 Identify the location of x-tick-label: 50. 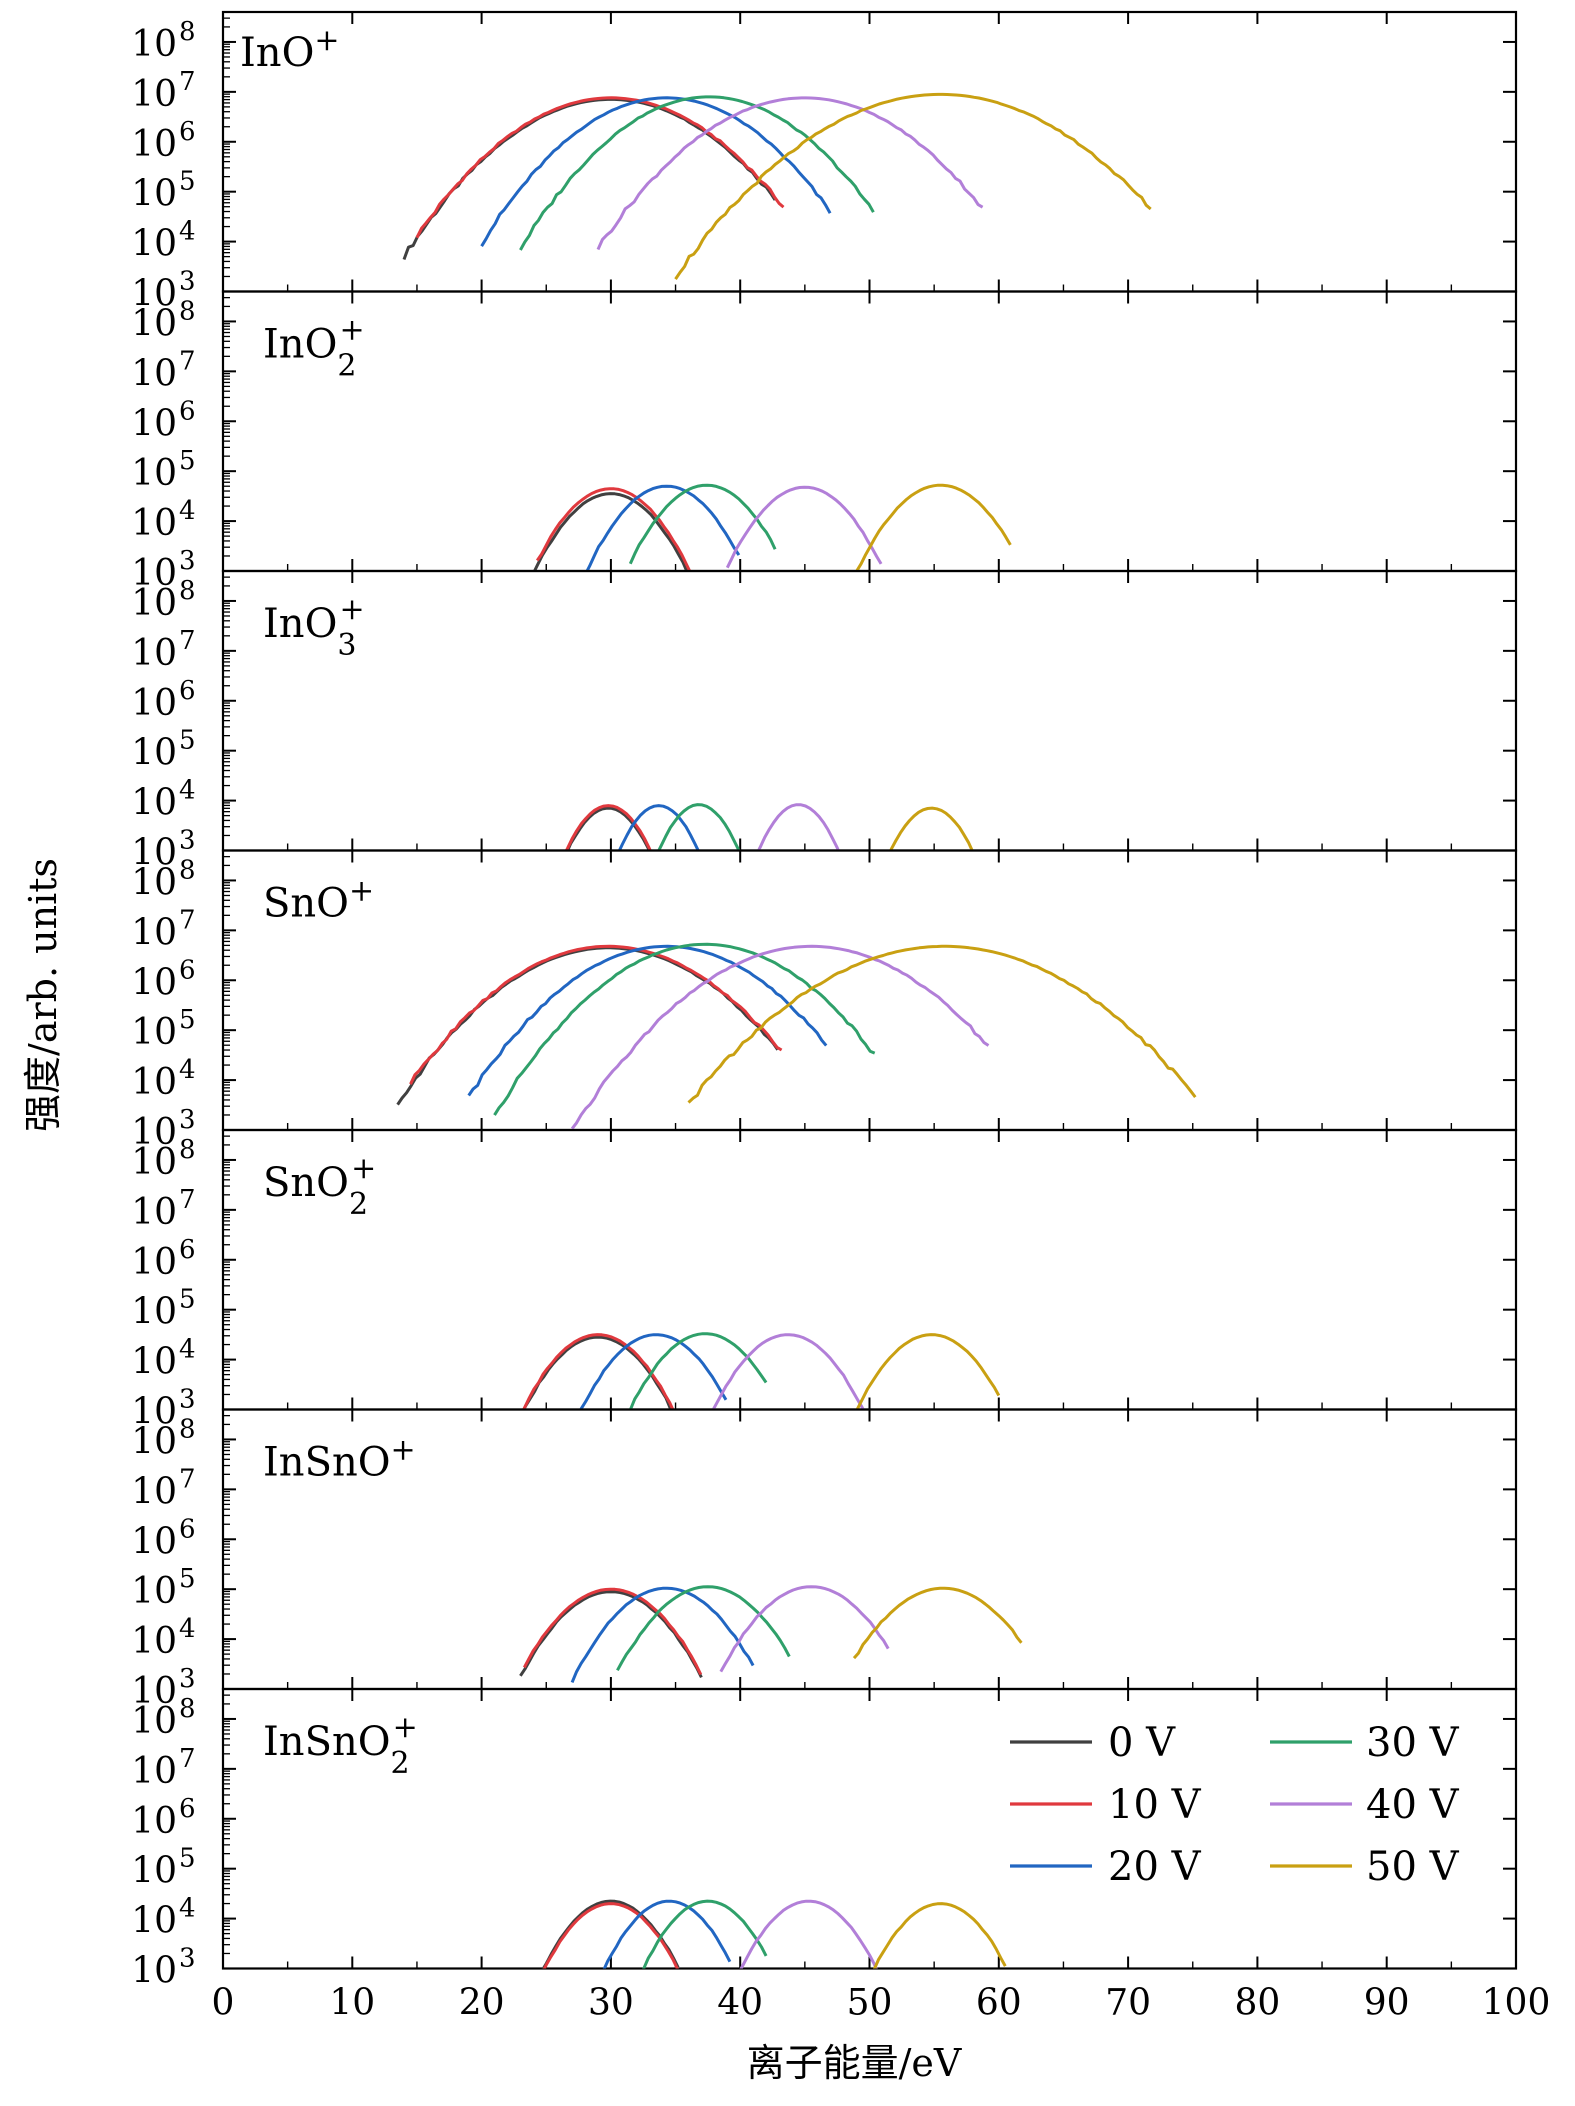
(870, 2003).